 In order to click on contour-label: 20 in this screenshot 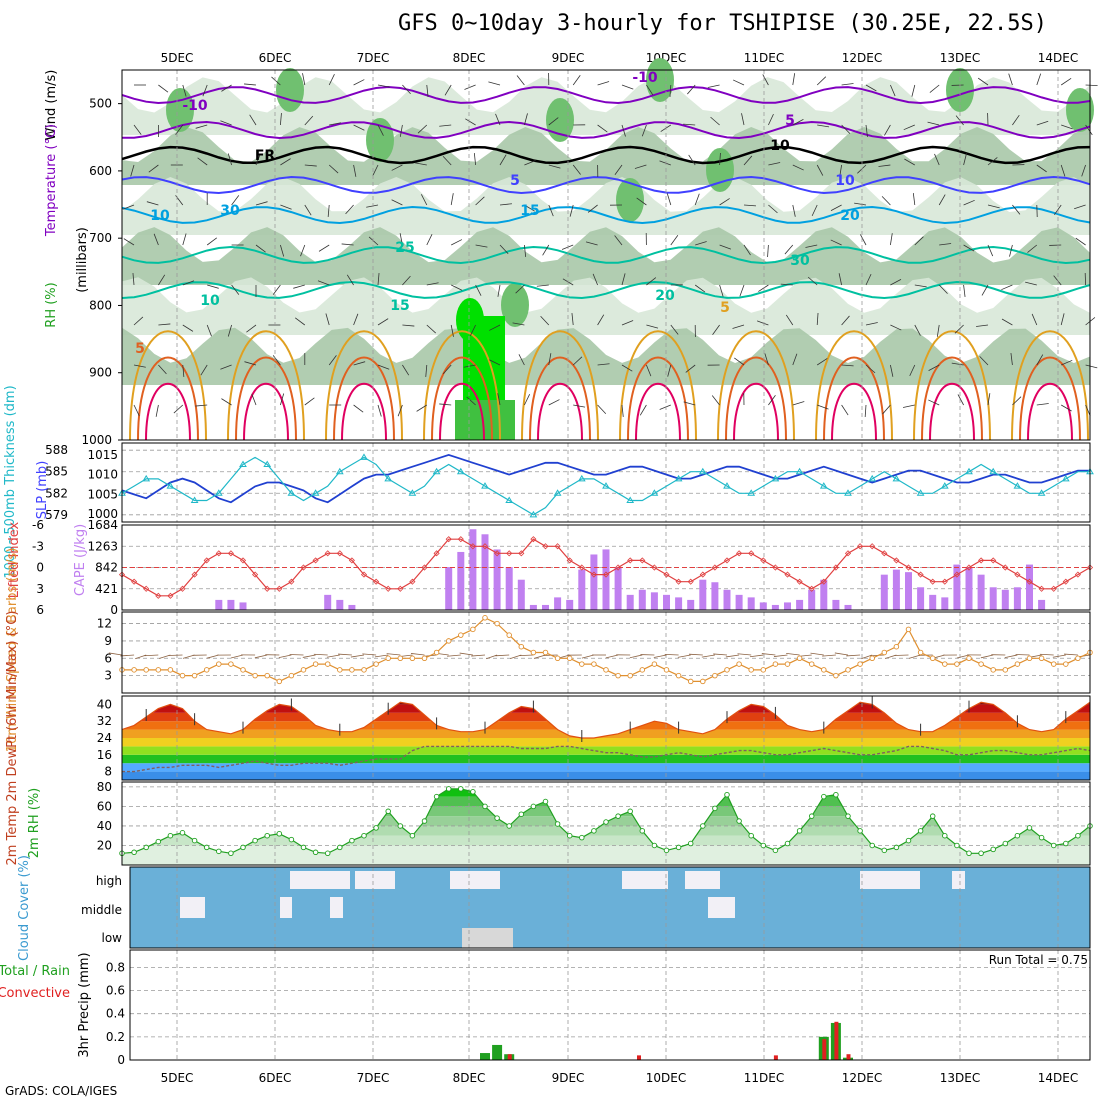, I will do `click(850, 216)`.